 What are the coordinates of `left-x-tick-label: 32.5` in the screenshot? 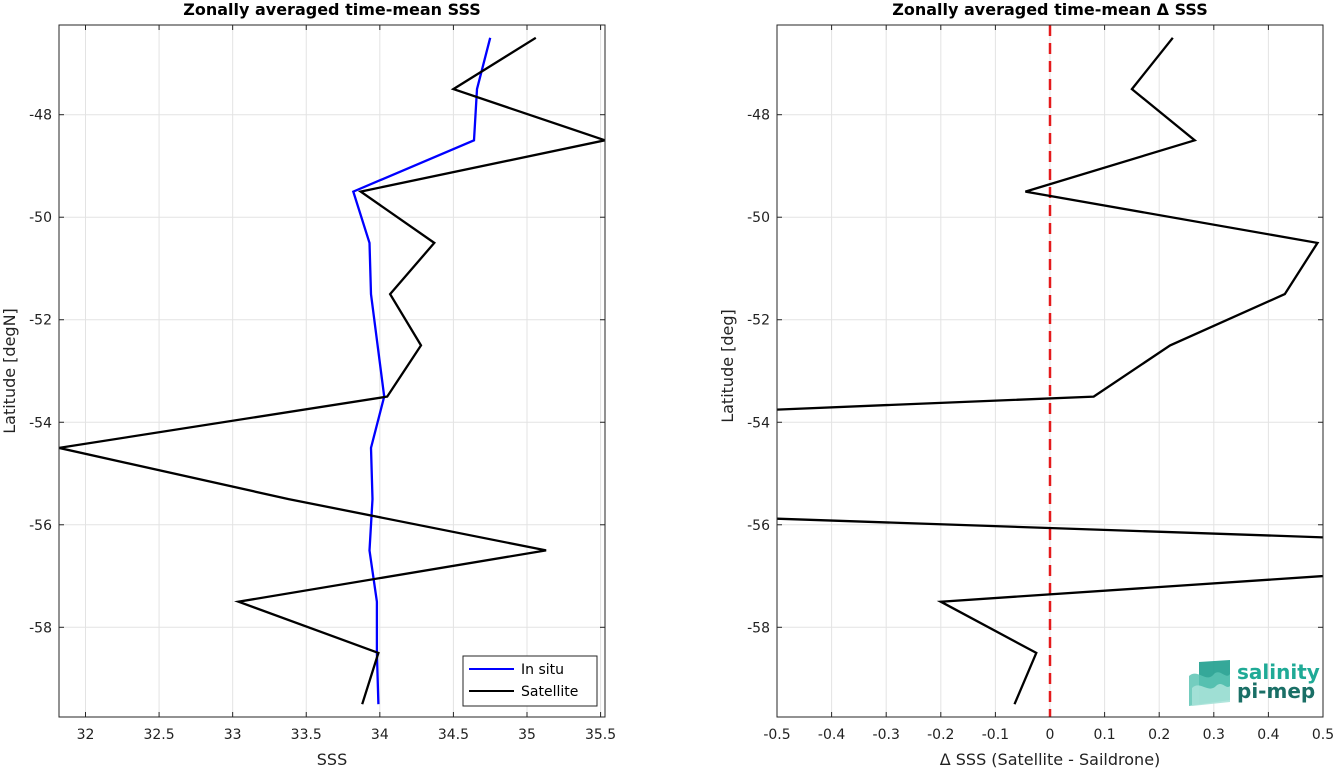 It's located at (158, 735).